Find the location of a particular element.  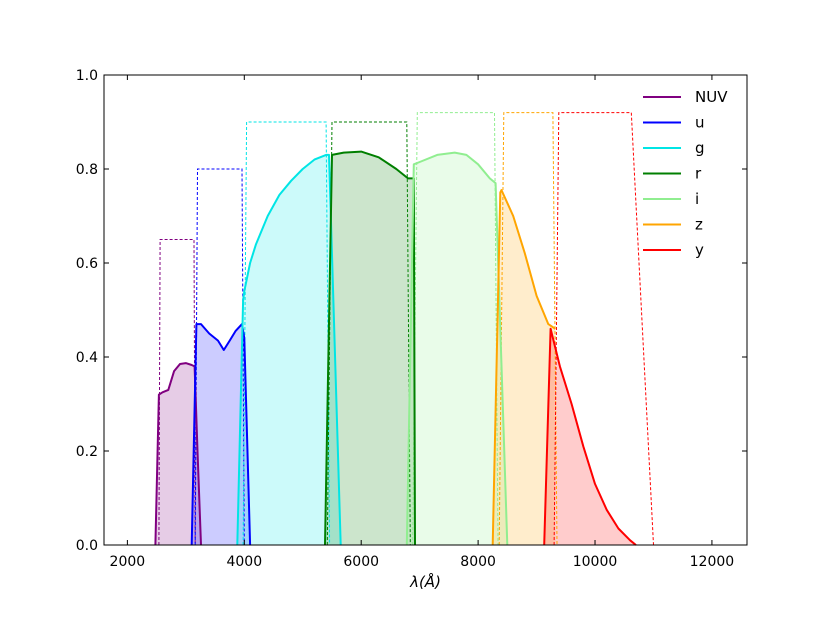

x-tick-label: 12000 is located at coordinates (712, 562).